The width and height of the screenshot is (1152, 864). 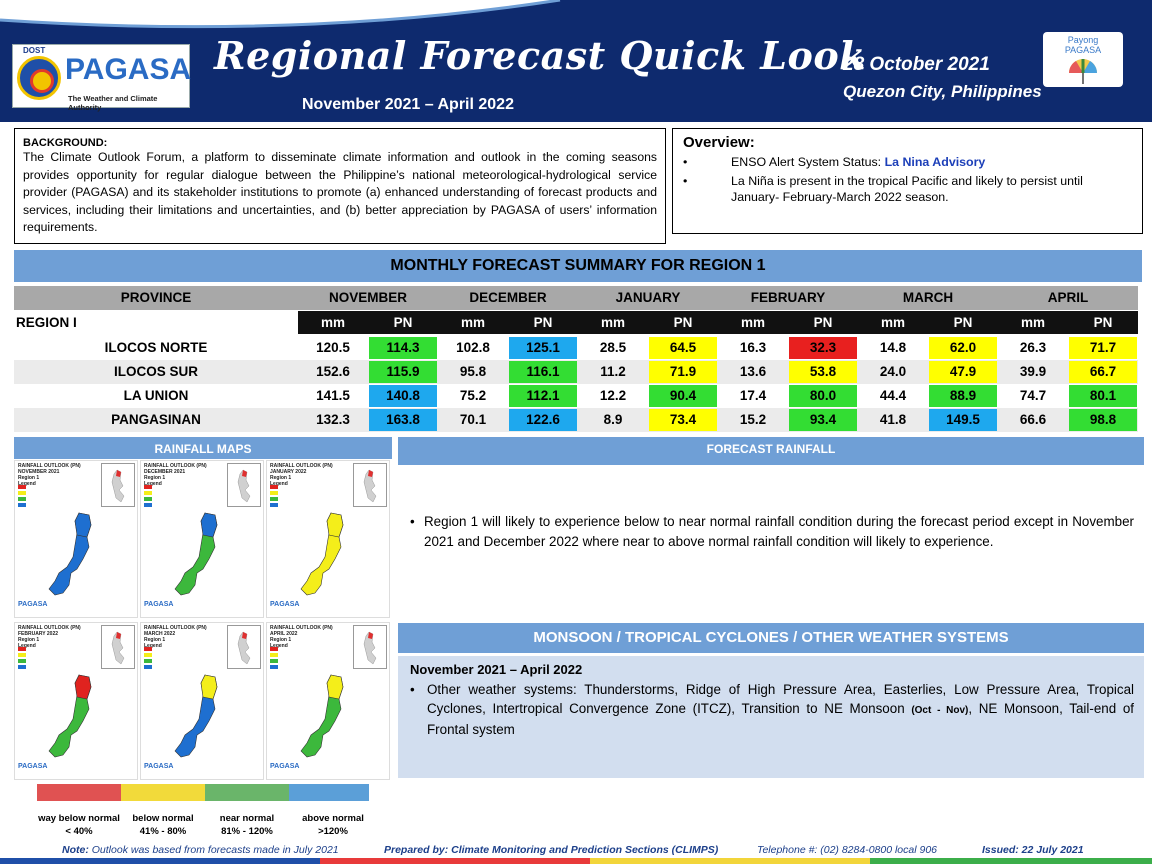 I want to click on map-title-line: DECEMBER 2021, so click(x=165, y=472).